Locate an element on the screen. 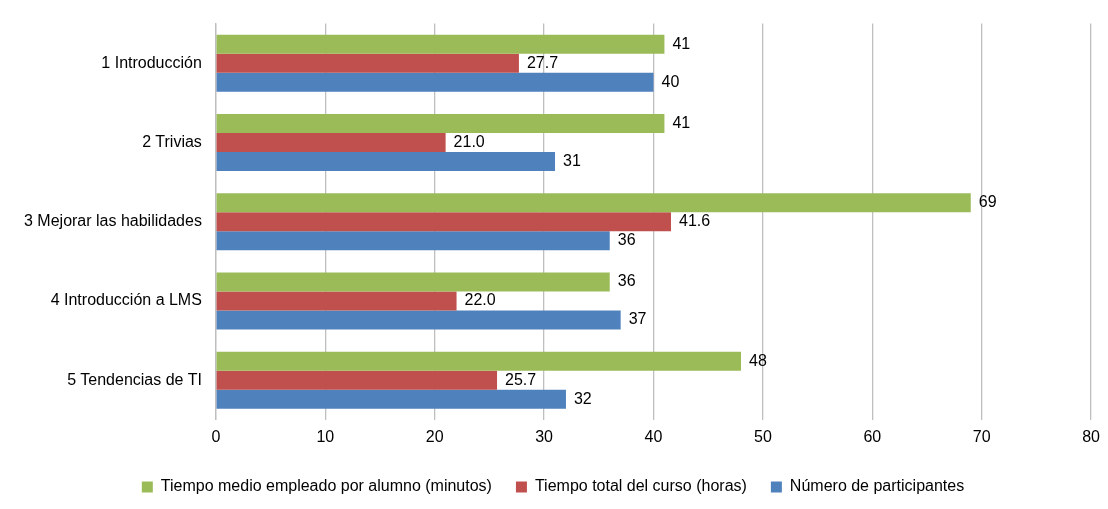 The width and height of the screenshot is (1108, 509). data-label: 31 is located at coordinates (572, 160).